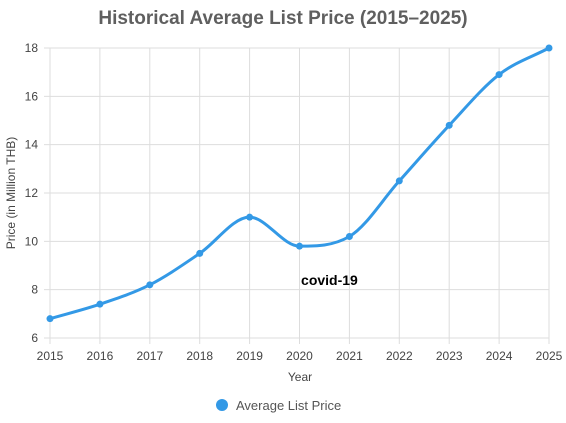  I want to click on y-axis-label: Price (in Million THB), so click(11, 193).